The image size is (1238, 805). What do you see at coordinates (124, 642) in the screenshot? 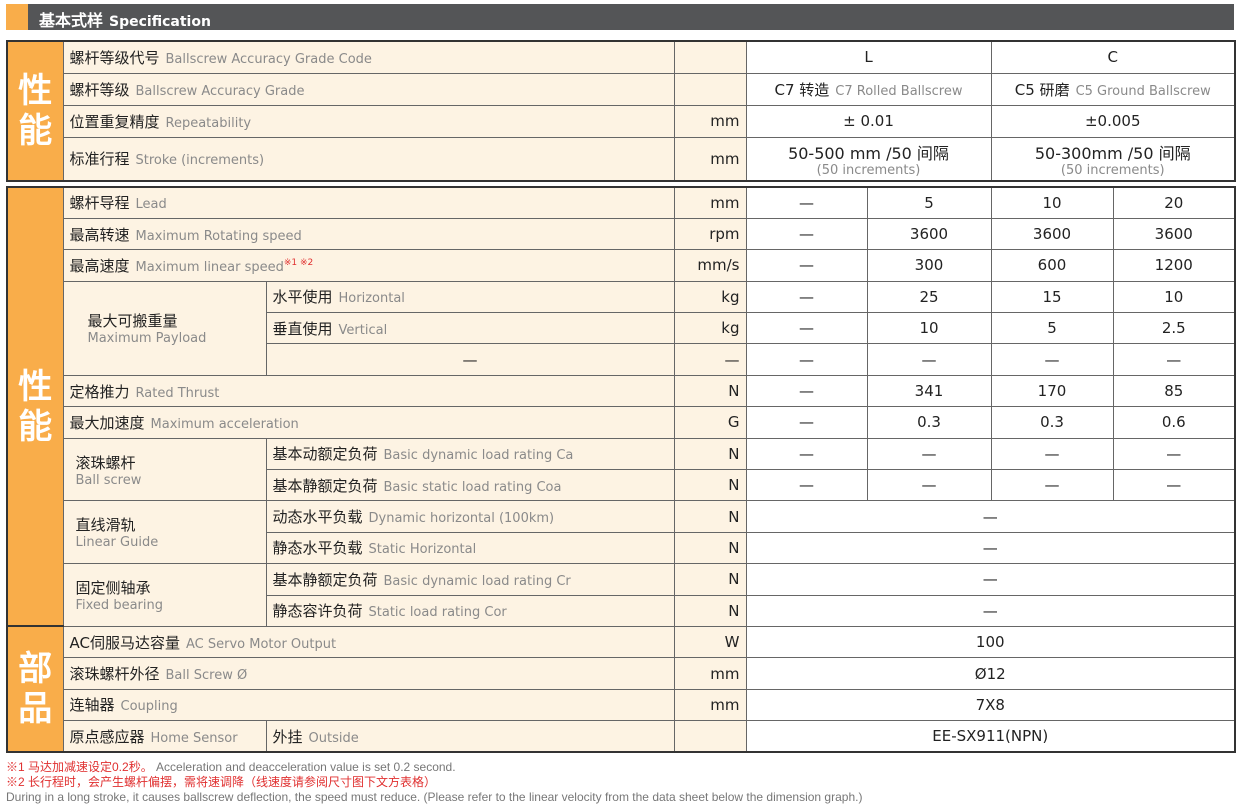
I see `label-cn: AC伺服马达容量` at bounding box center [124, 642].